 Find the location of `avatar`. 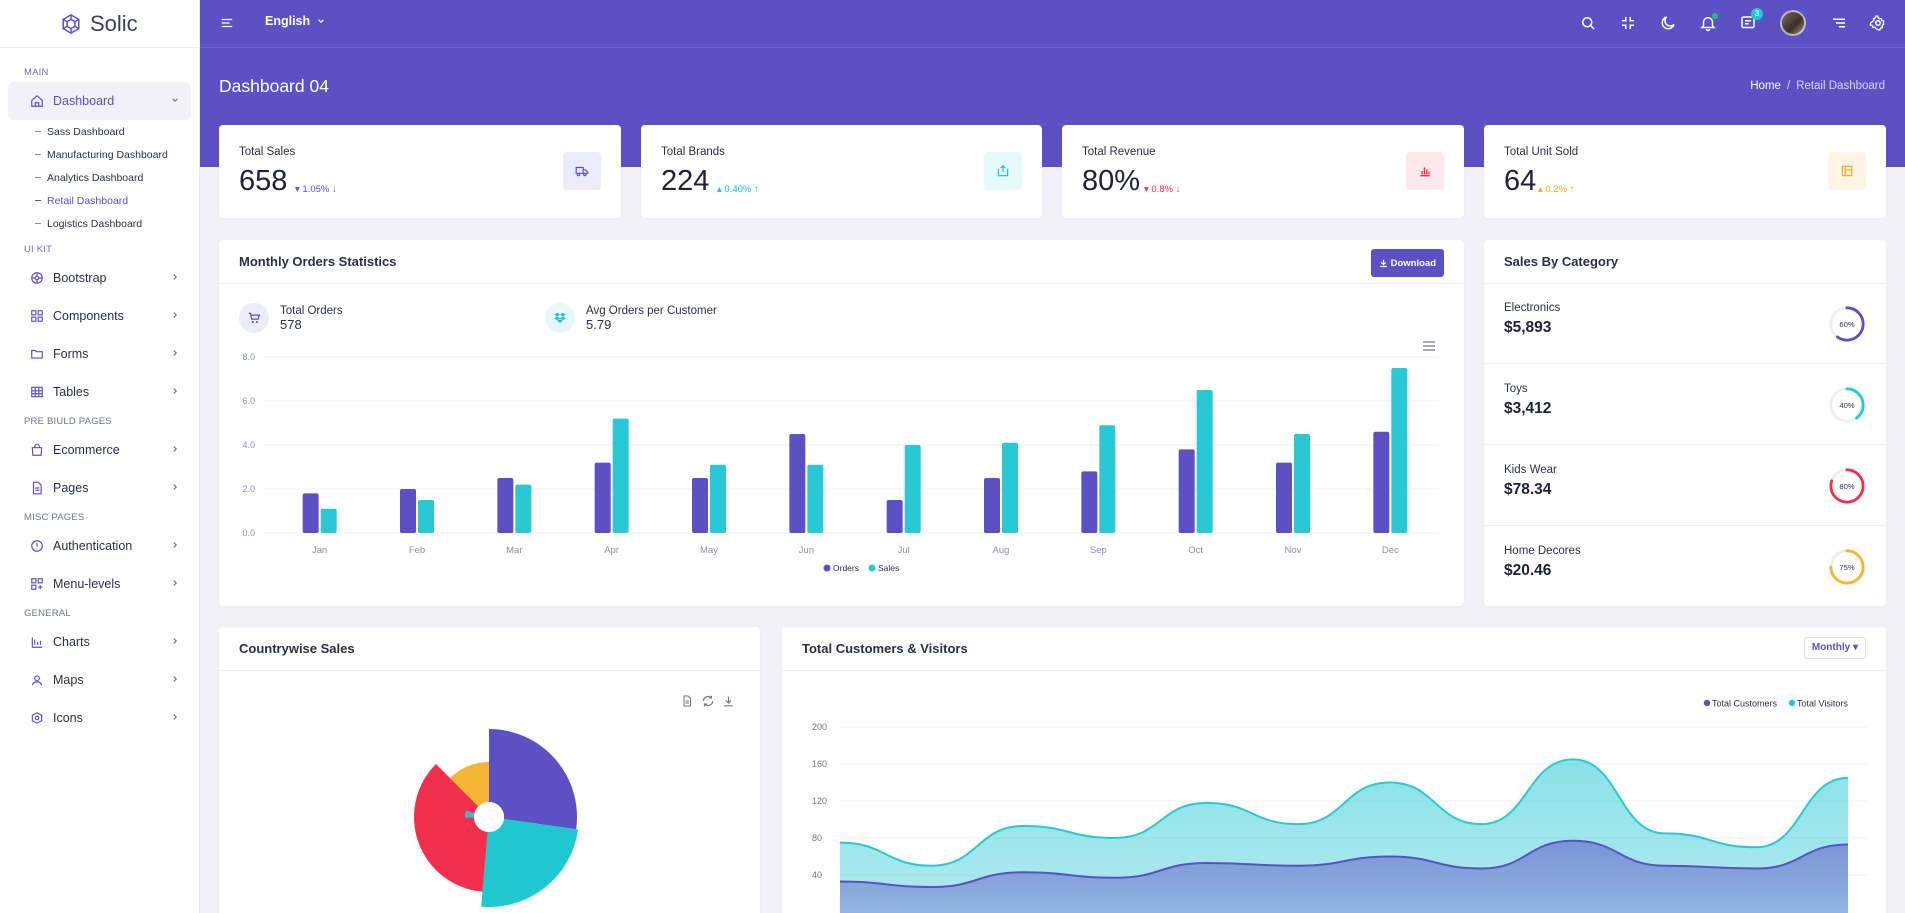

avatar is located at coordinates (1793, 23).